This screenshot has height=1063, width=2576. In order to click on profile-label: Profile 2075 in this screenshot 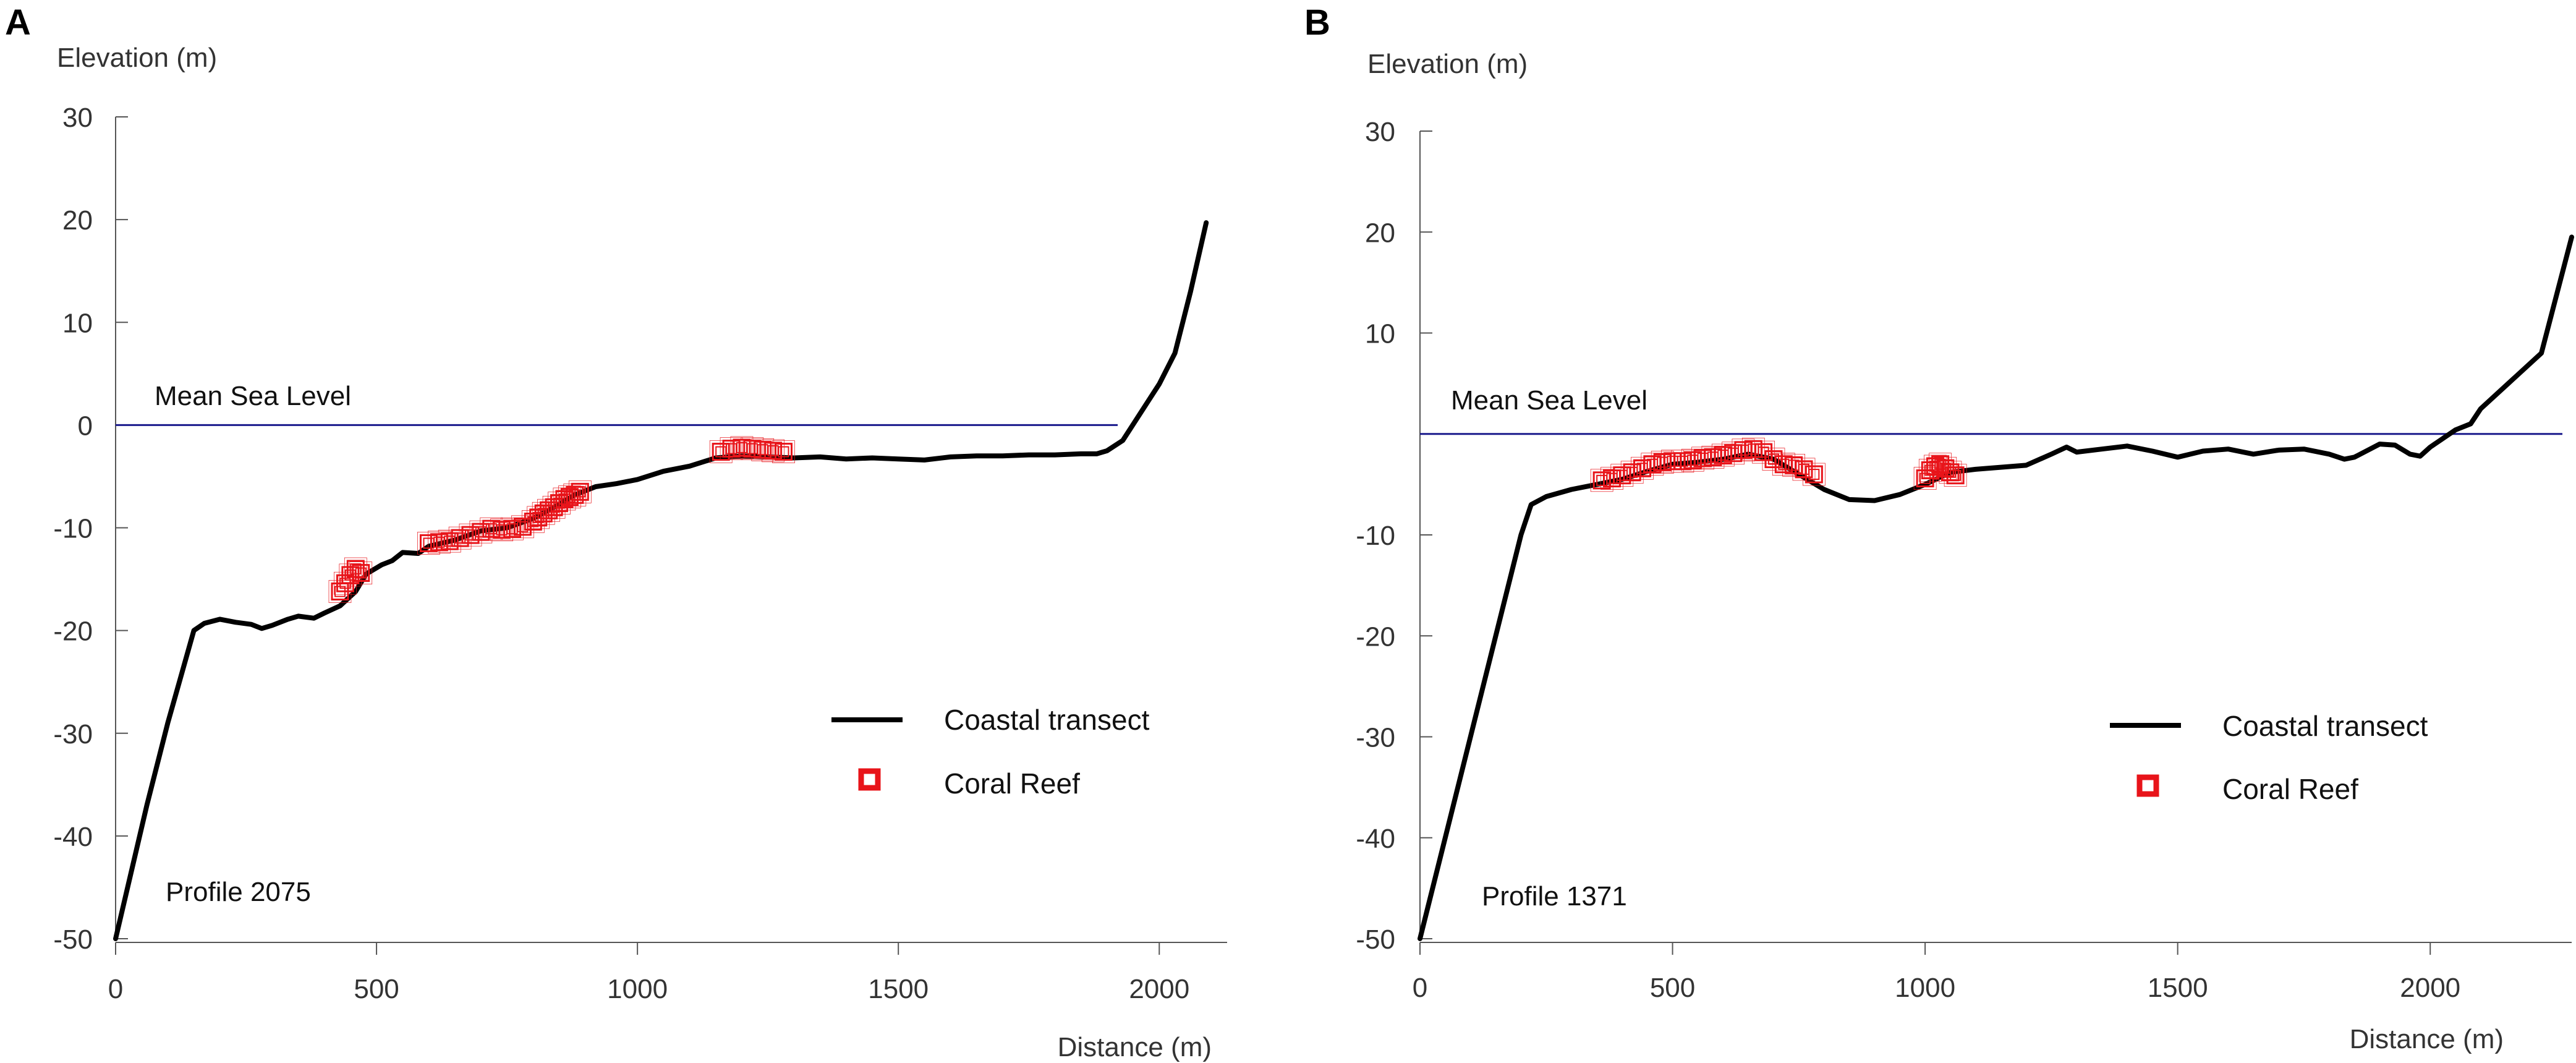, I will do `click(238, 892)`.